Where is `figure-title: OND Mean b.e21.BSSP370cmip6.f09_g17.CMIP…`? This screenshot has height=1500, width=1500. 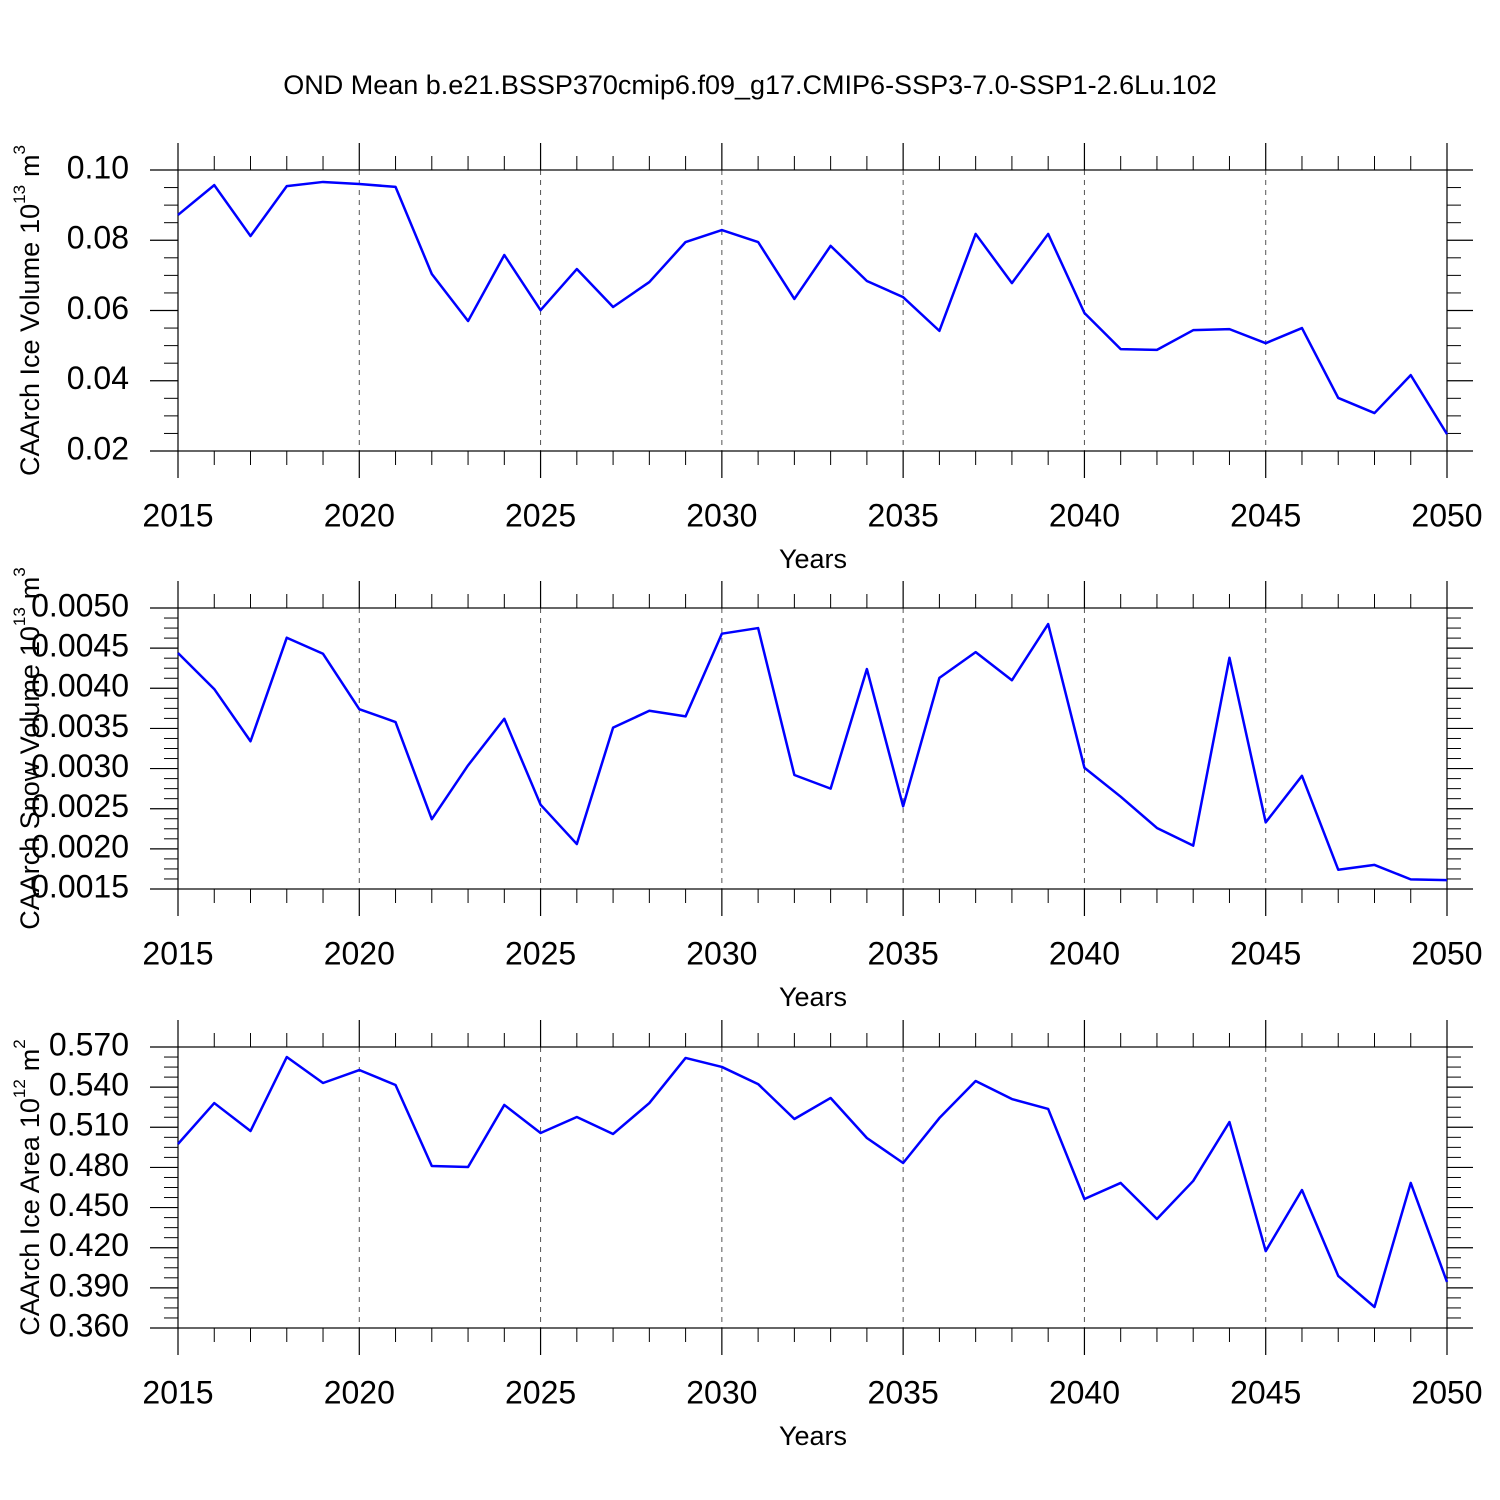 figure-title: OND Mean b.e21.BSSP370cmip6.f09_g17.CMIP… is located at coordinates (750, 85).